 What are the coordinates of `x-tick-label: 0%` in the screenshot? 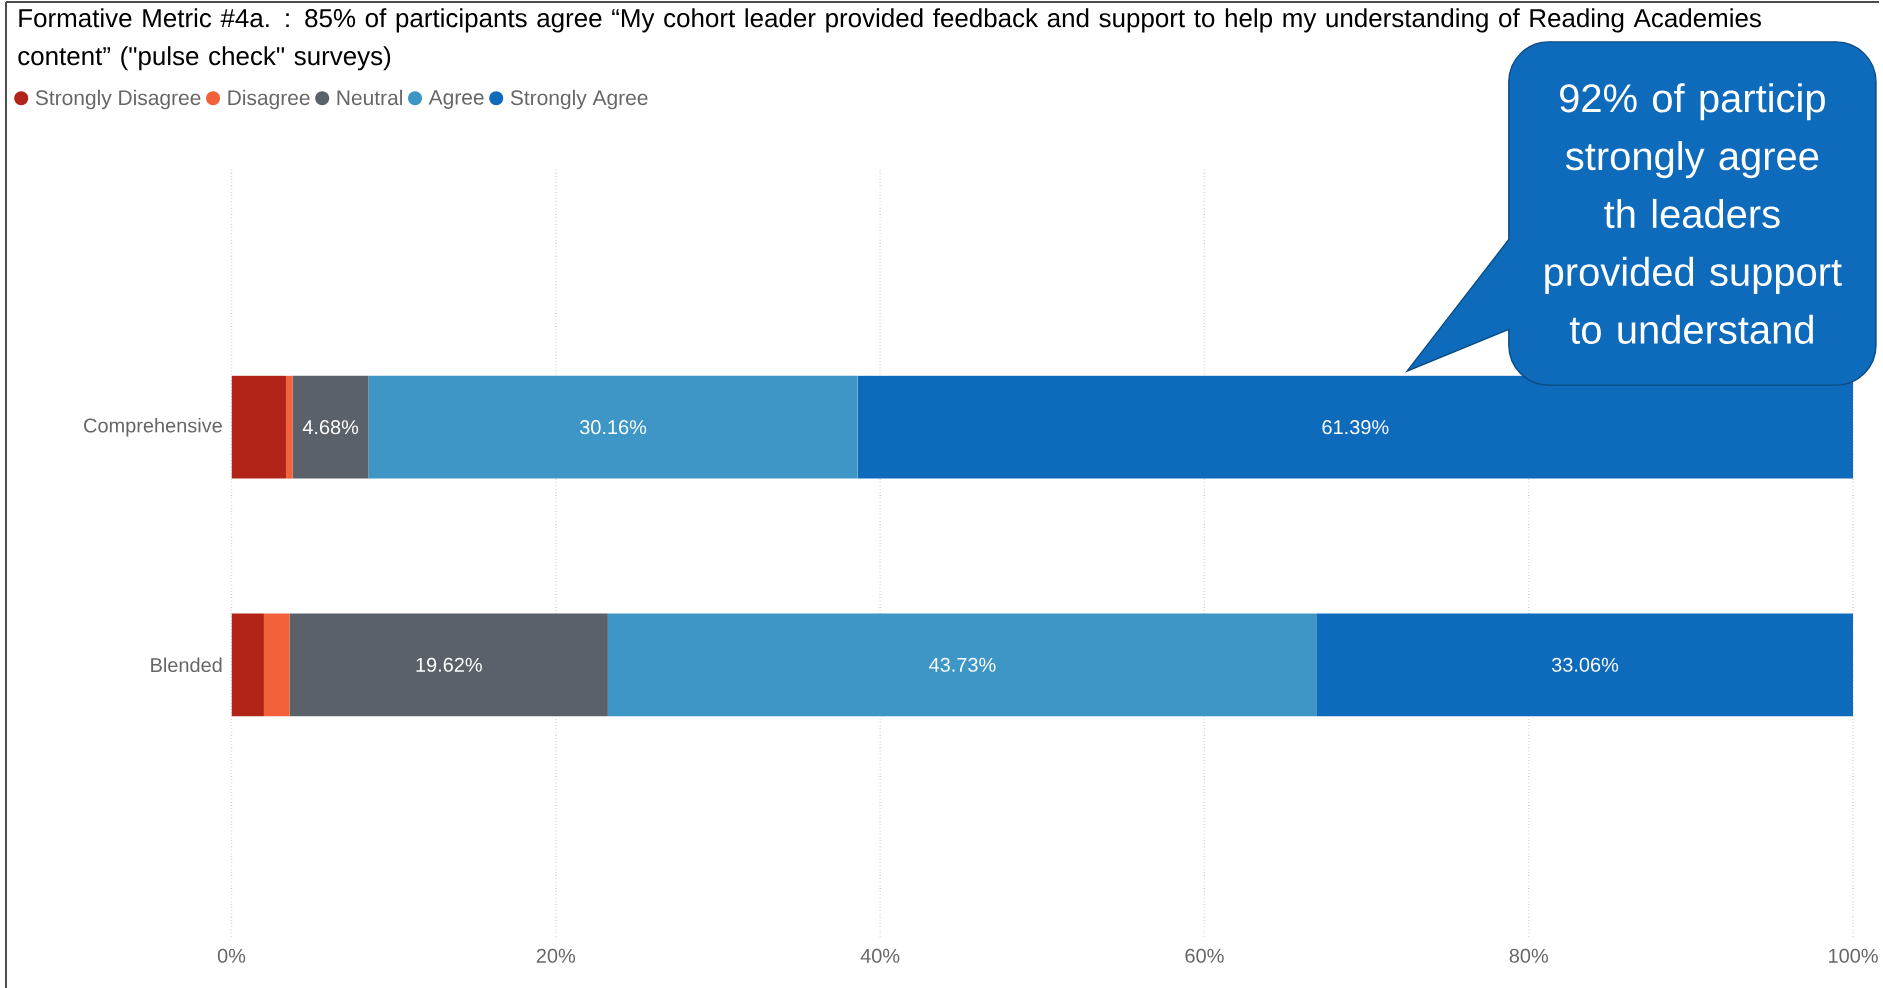 It's located at (231, 955).